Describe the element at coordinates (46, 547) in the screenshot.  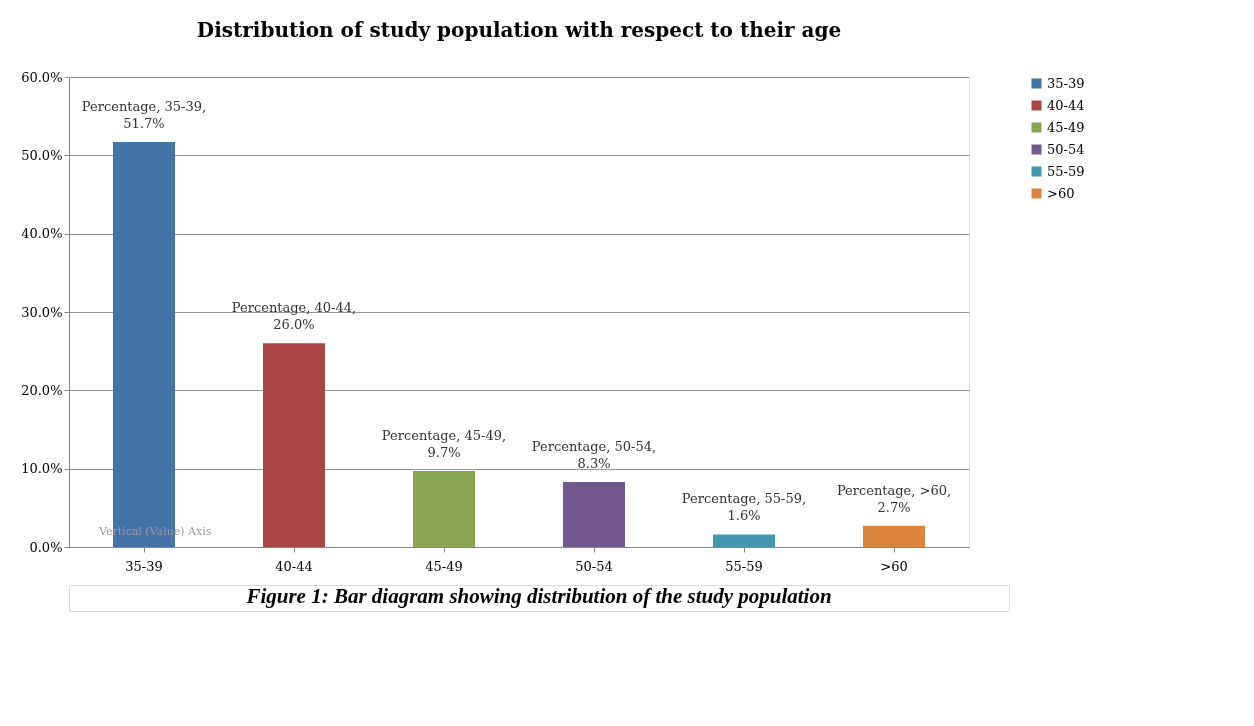
I see `y-tick-label: 0.0%` at that location.